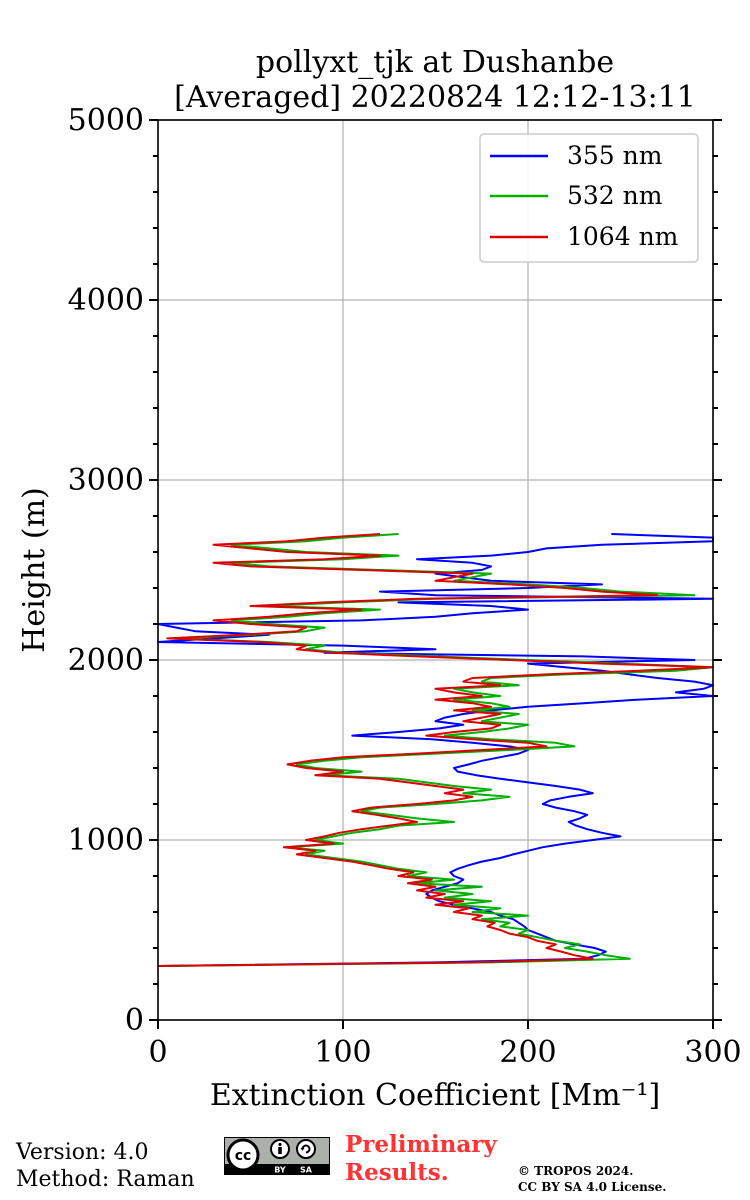 Image resolution: width=750 pixels, height=1200 pixels. I want to click on legend-box, so click(589, 198).